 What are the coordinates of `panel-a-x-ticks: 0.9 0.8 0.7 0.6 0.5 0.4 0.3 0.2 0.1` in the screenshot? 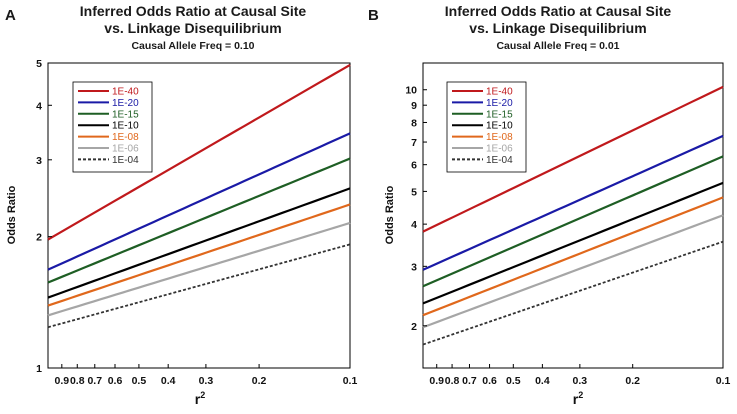 It's located at (206, 375).